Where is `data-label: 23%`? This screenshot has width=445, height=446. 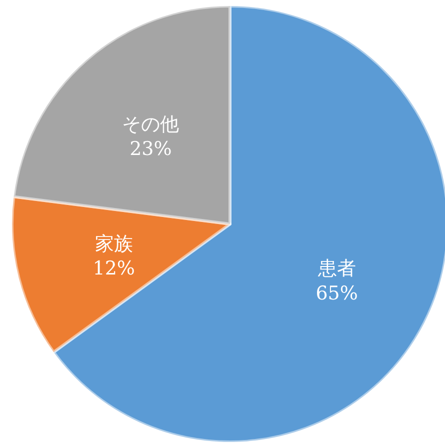 data-label: 23% is located at coordinates (151, 149).